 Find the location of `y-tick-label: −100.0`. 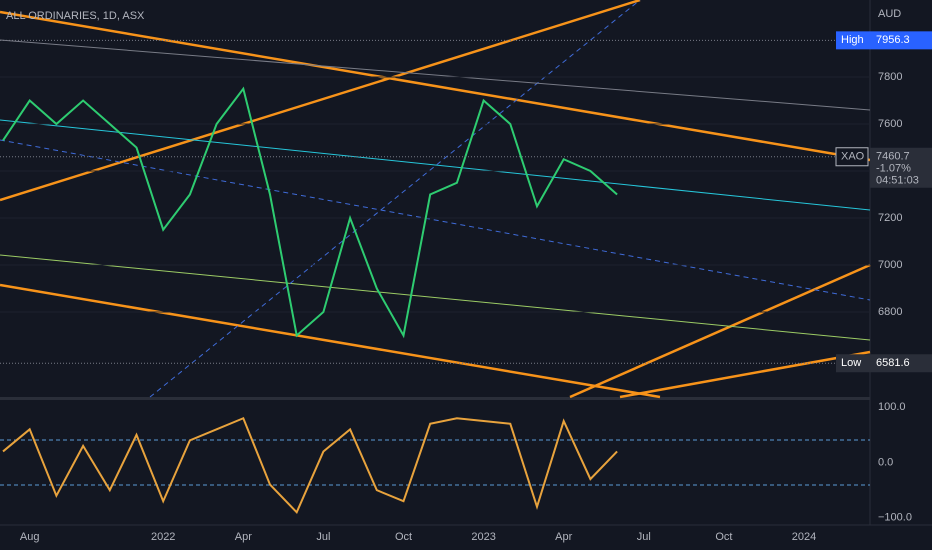

y-tick-label: −100.0 is located at coordinates (895, 518).